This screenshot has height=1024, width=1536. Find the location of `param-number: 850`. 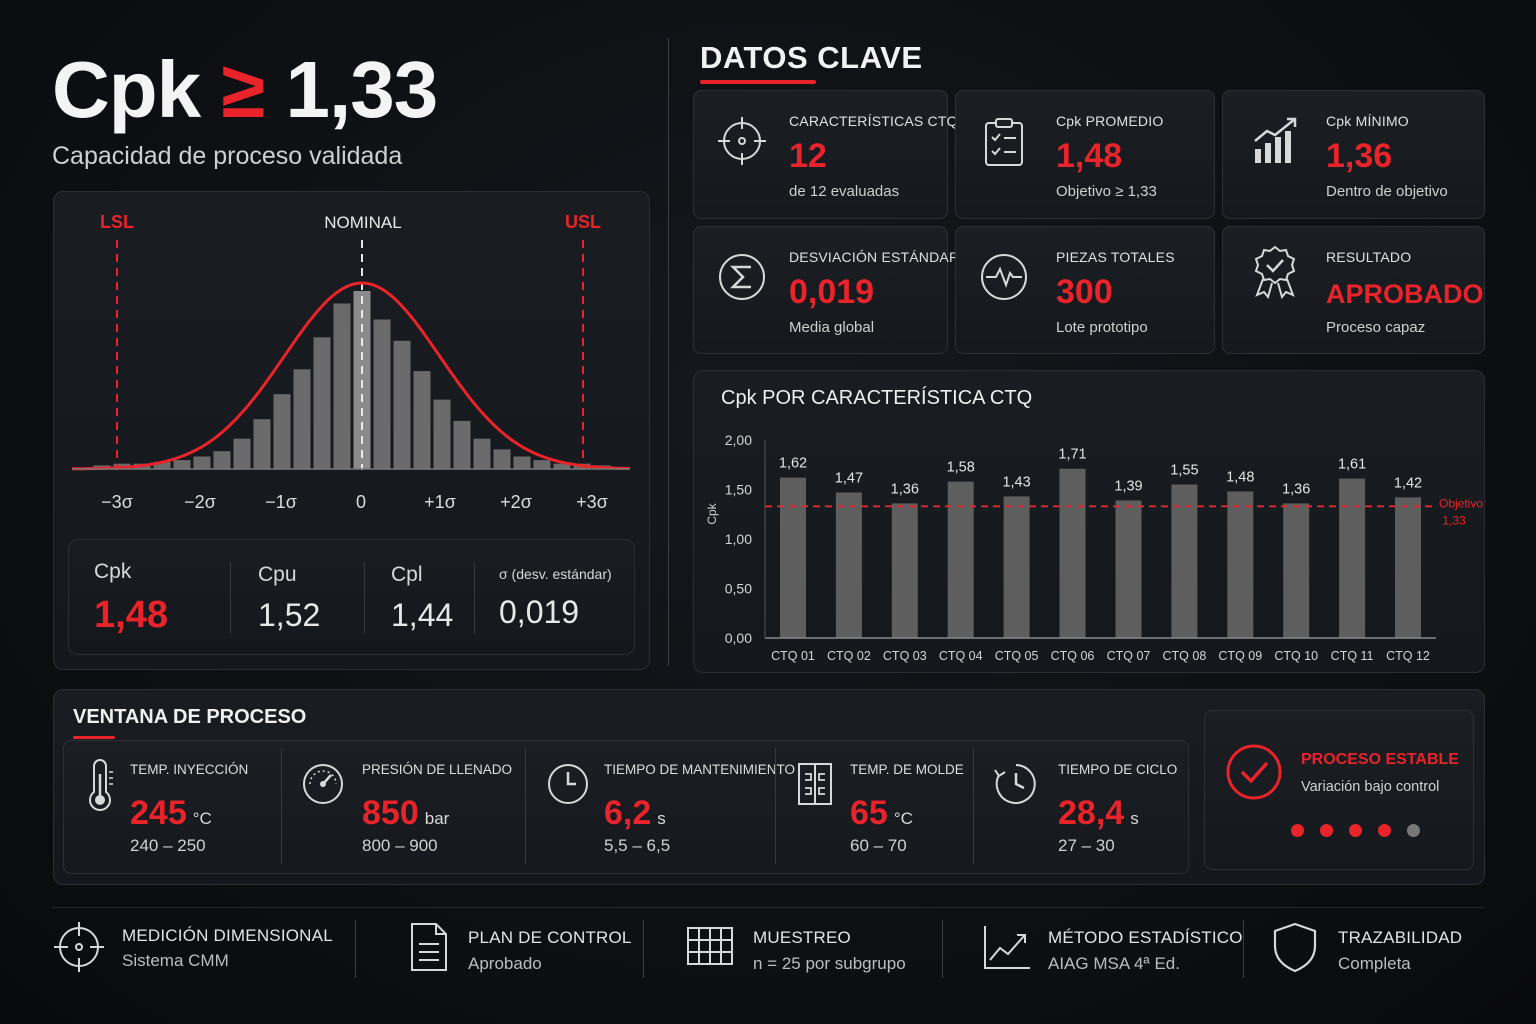

param-number: 850 is located at coordinates (390, 813).